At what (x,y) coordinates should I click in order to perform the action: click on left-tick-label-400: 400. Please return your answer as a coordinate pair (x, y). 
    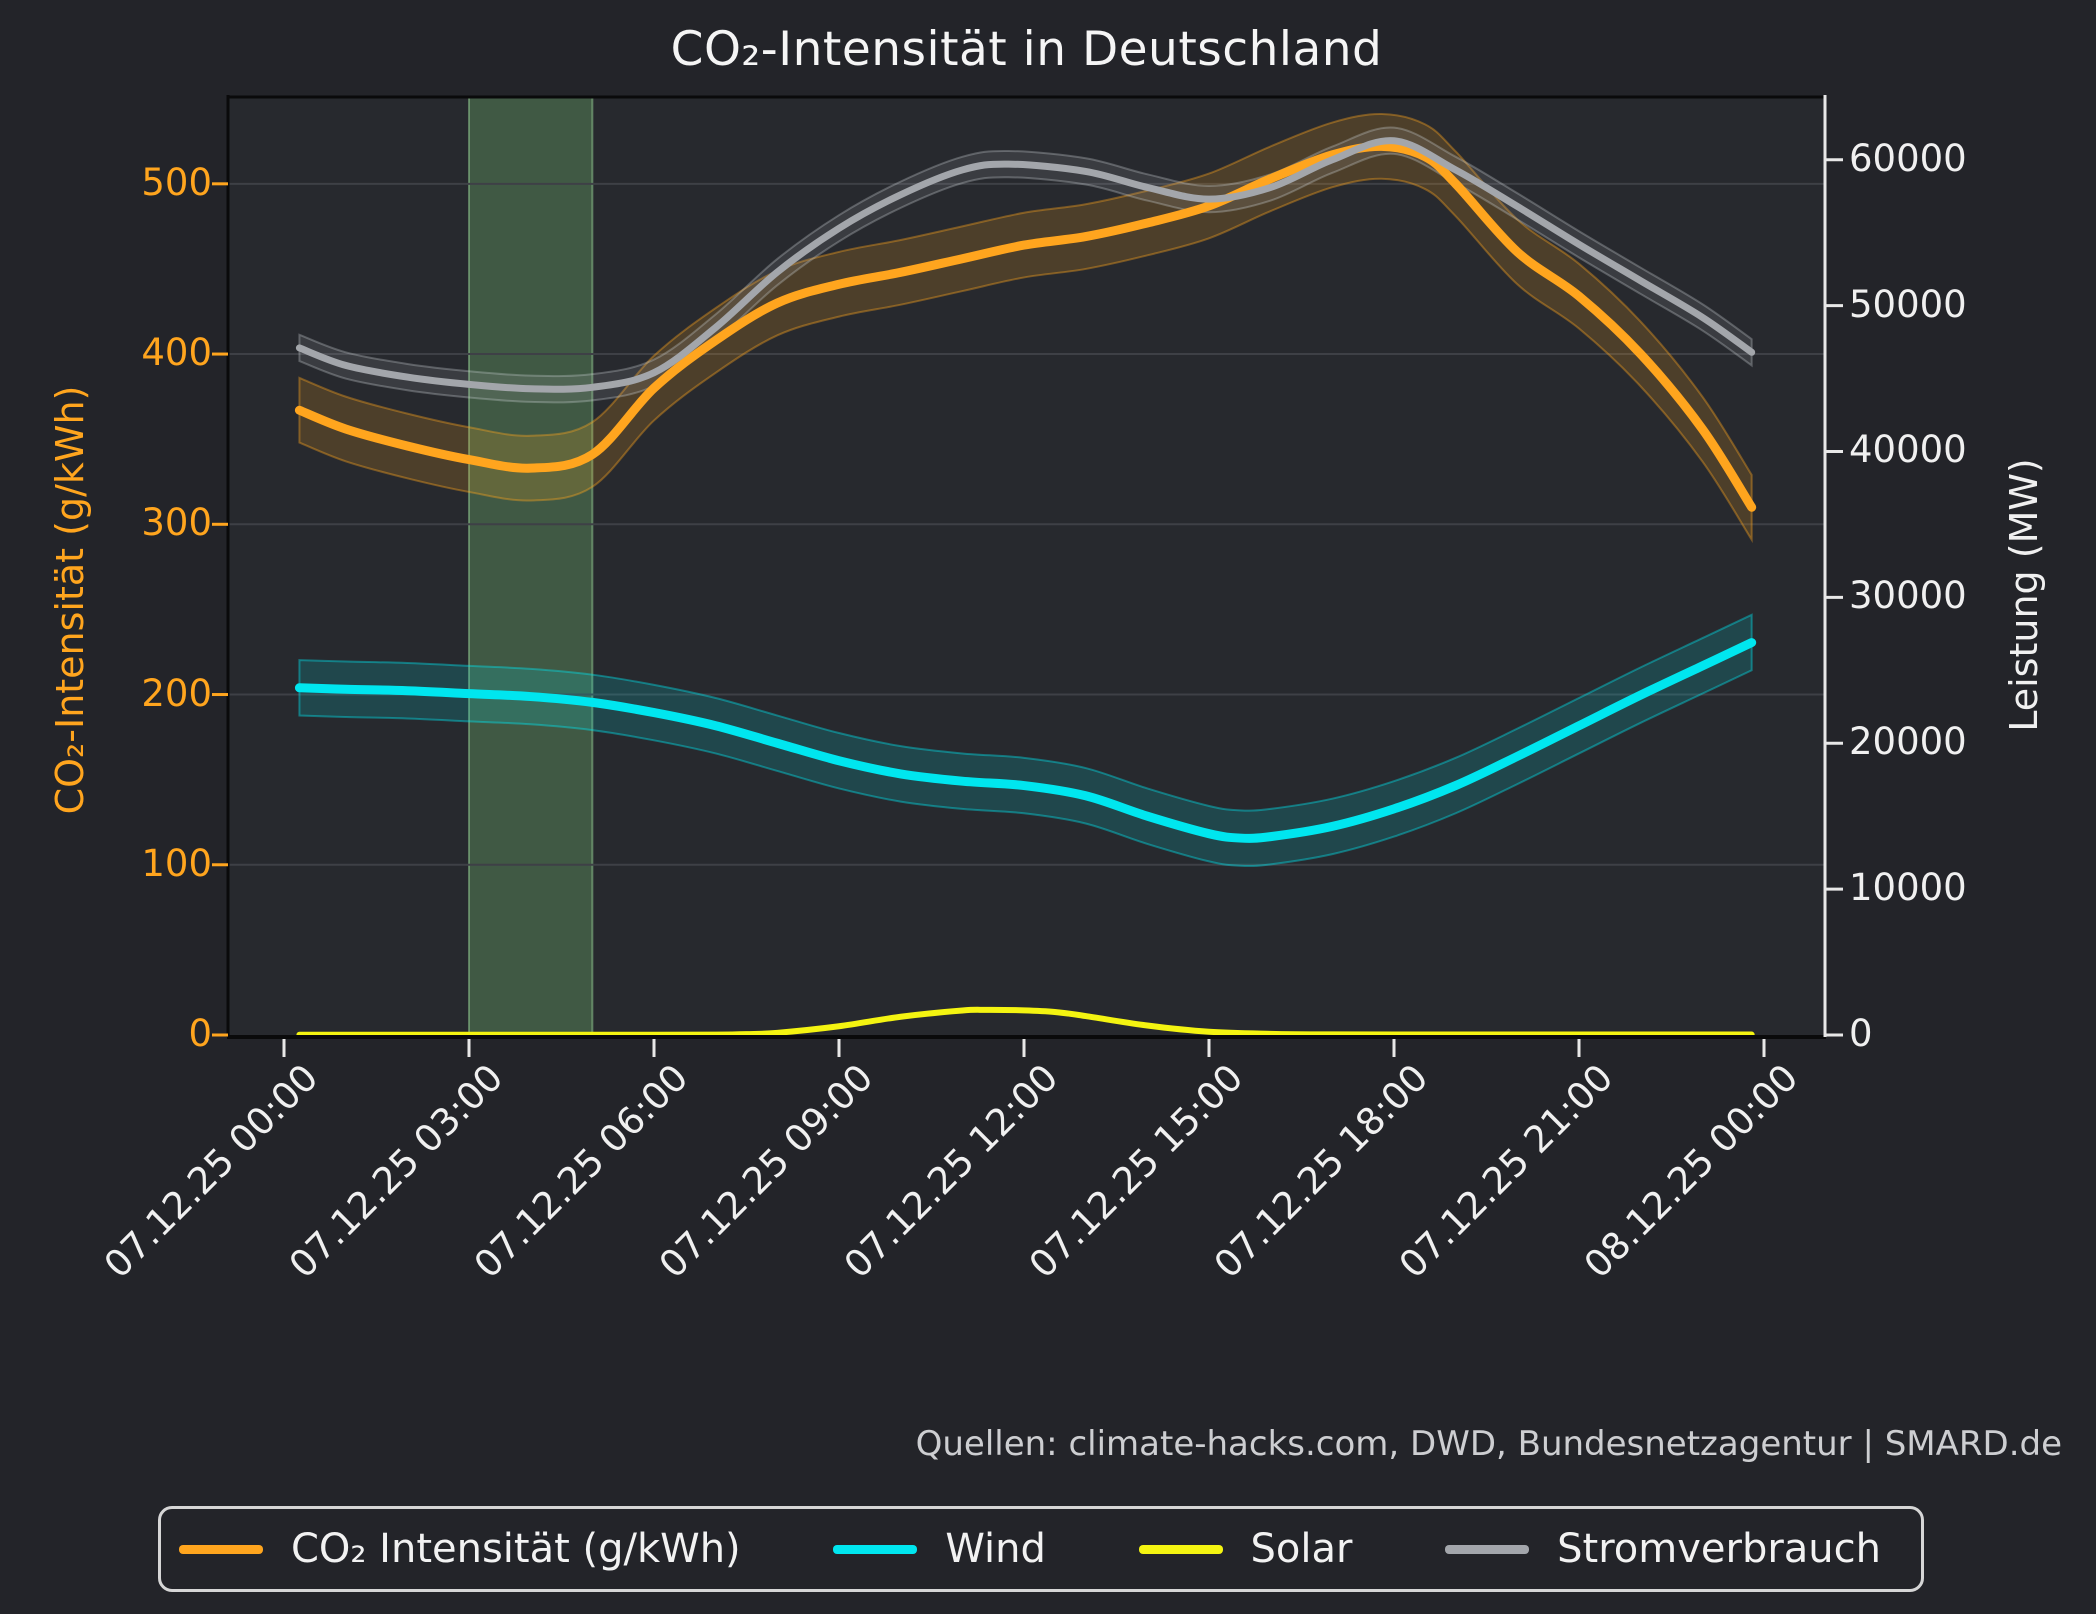
    Looking at the image, I should click on (176, 353).